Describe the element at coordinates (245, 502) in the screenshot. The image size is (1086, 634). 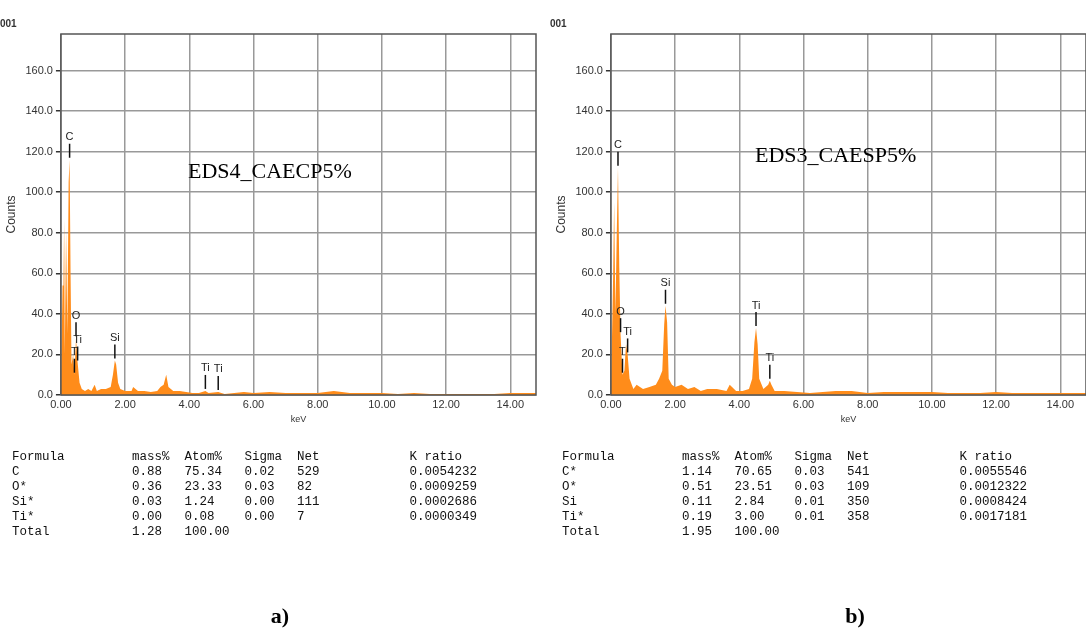
I see `text: Si* 0.03 1.24 0.00 111 0.0002686` at that location.